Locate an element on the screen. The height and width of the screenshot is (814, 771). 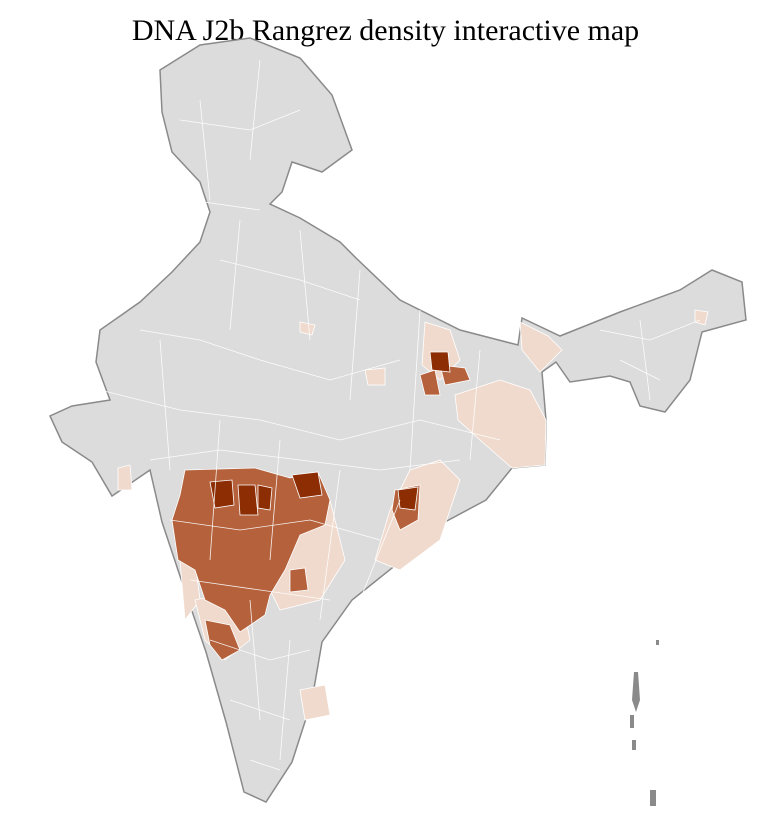
high-density-regions is located at coordinates (330, 433).